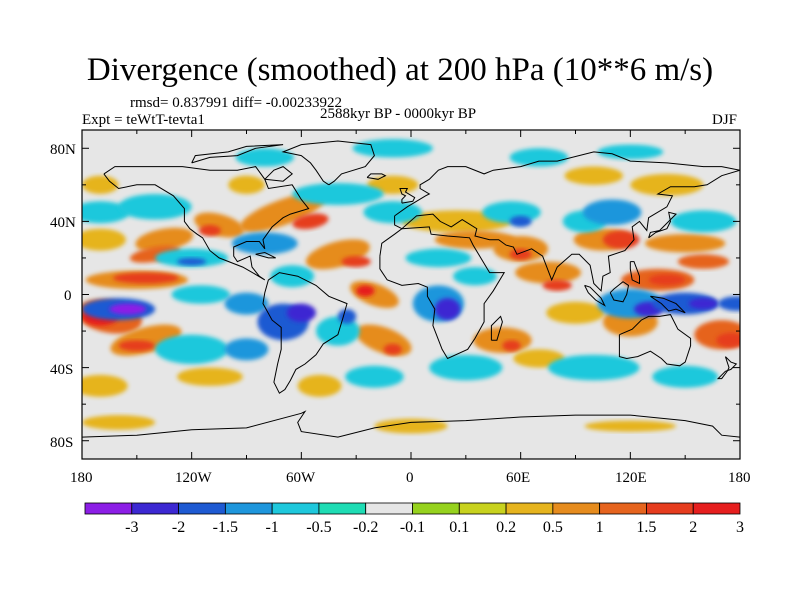 The height and width of the screenshot is (600, 800). What do you see at coordinates (68, 296) in the screenshot?
I see `lat-label-0: 0` at bounding box center [68, 296].